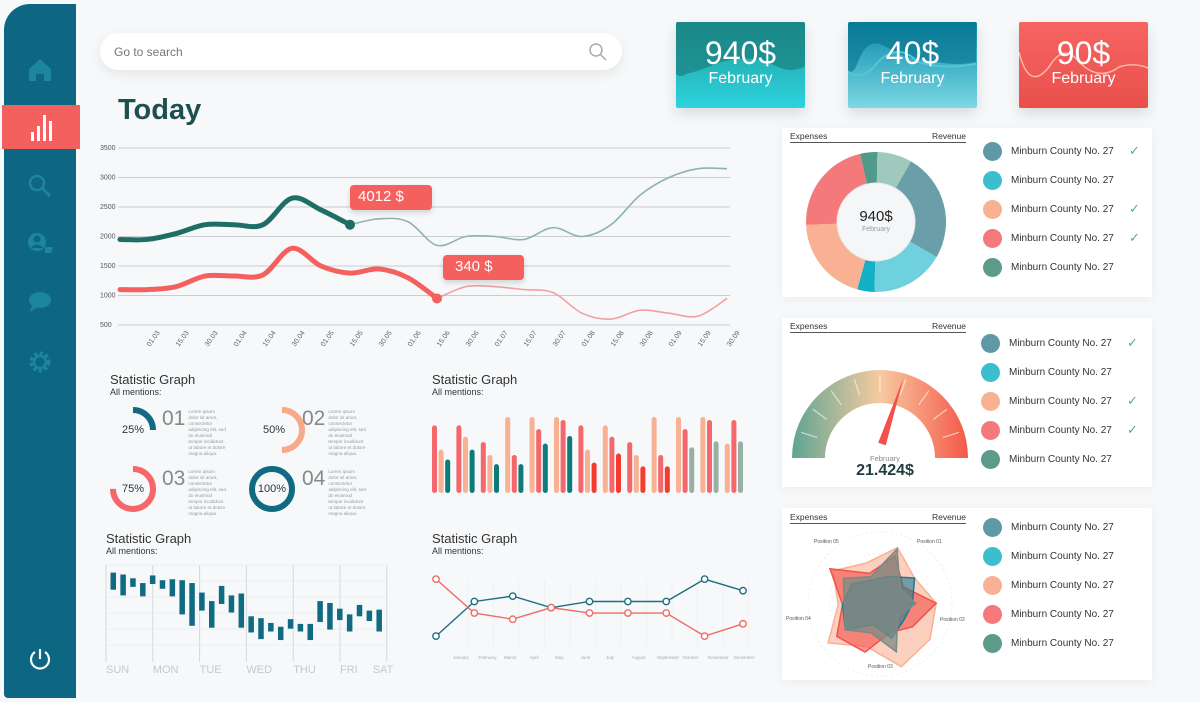 This screenshot has height=702, width=1200. I want to click on donut-center-label: February, so click(875, 229).